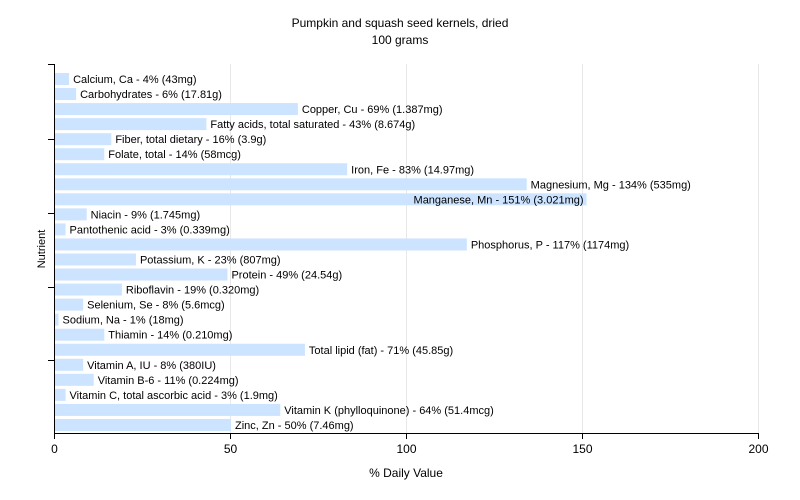 The height and width of the screenshot is (500, 800). I want to click on bar-label-6: Iron, Fe - 83% (14.97mg), so click(412, 170).